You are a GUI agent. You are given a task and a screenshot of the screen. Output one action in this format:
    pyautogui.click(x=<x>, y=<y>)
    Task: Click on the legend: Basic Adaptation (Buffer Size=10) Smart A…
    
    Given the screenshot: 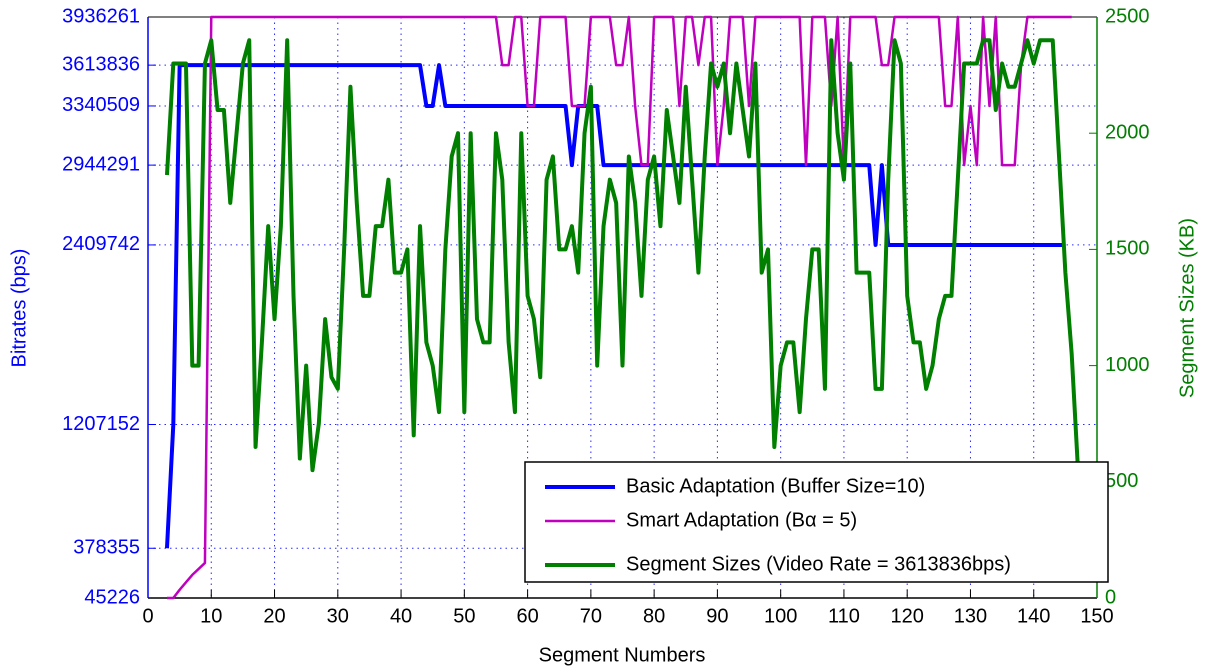 What is the action you would take?
    pyautogui.click(x=816, y=522)
    